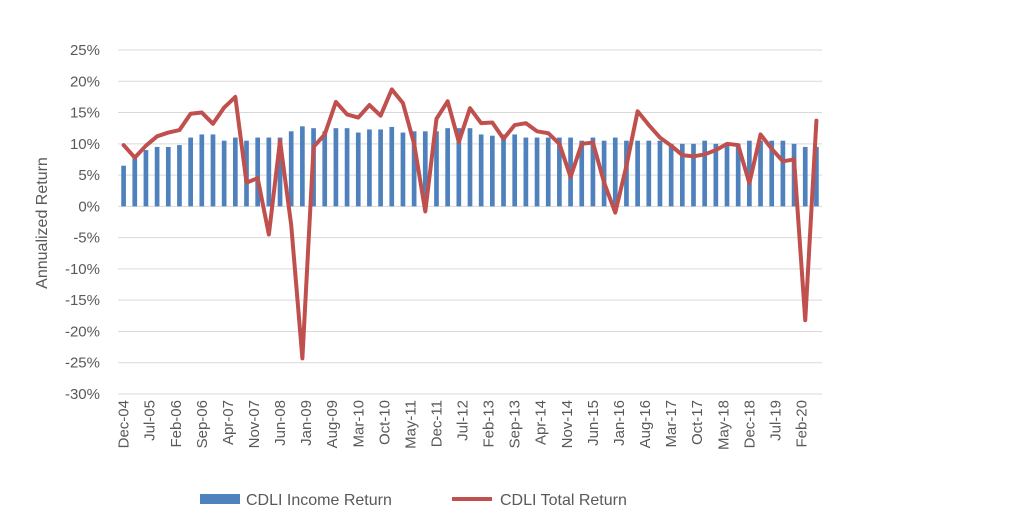  I want to click on y-tick-label: -30%, so click(82, 394).